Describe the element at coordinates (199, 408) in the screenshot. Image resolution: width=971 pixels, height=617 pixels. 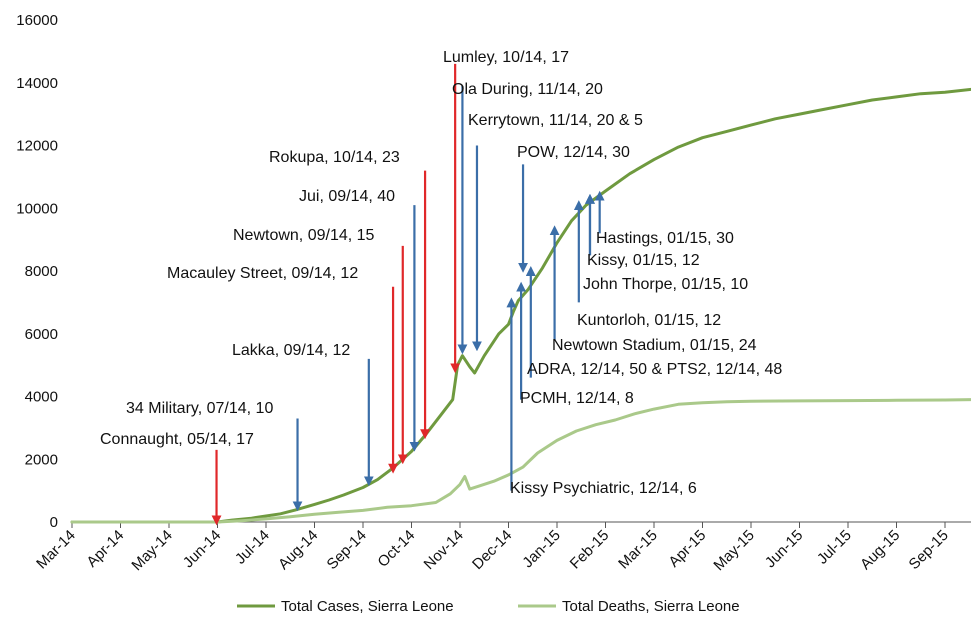
I see `annotation-label: 34 Military, 07/14, 10` at that location.